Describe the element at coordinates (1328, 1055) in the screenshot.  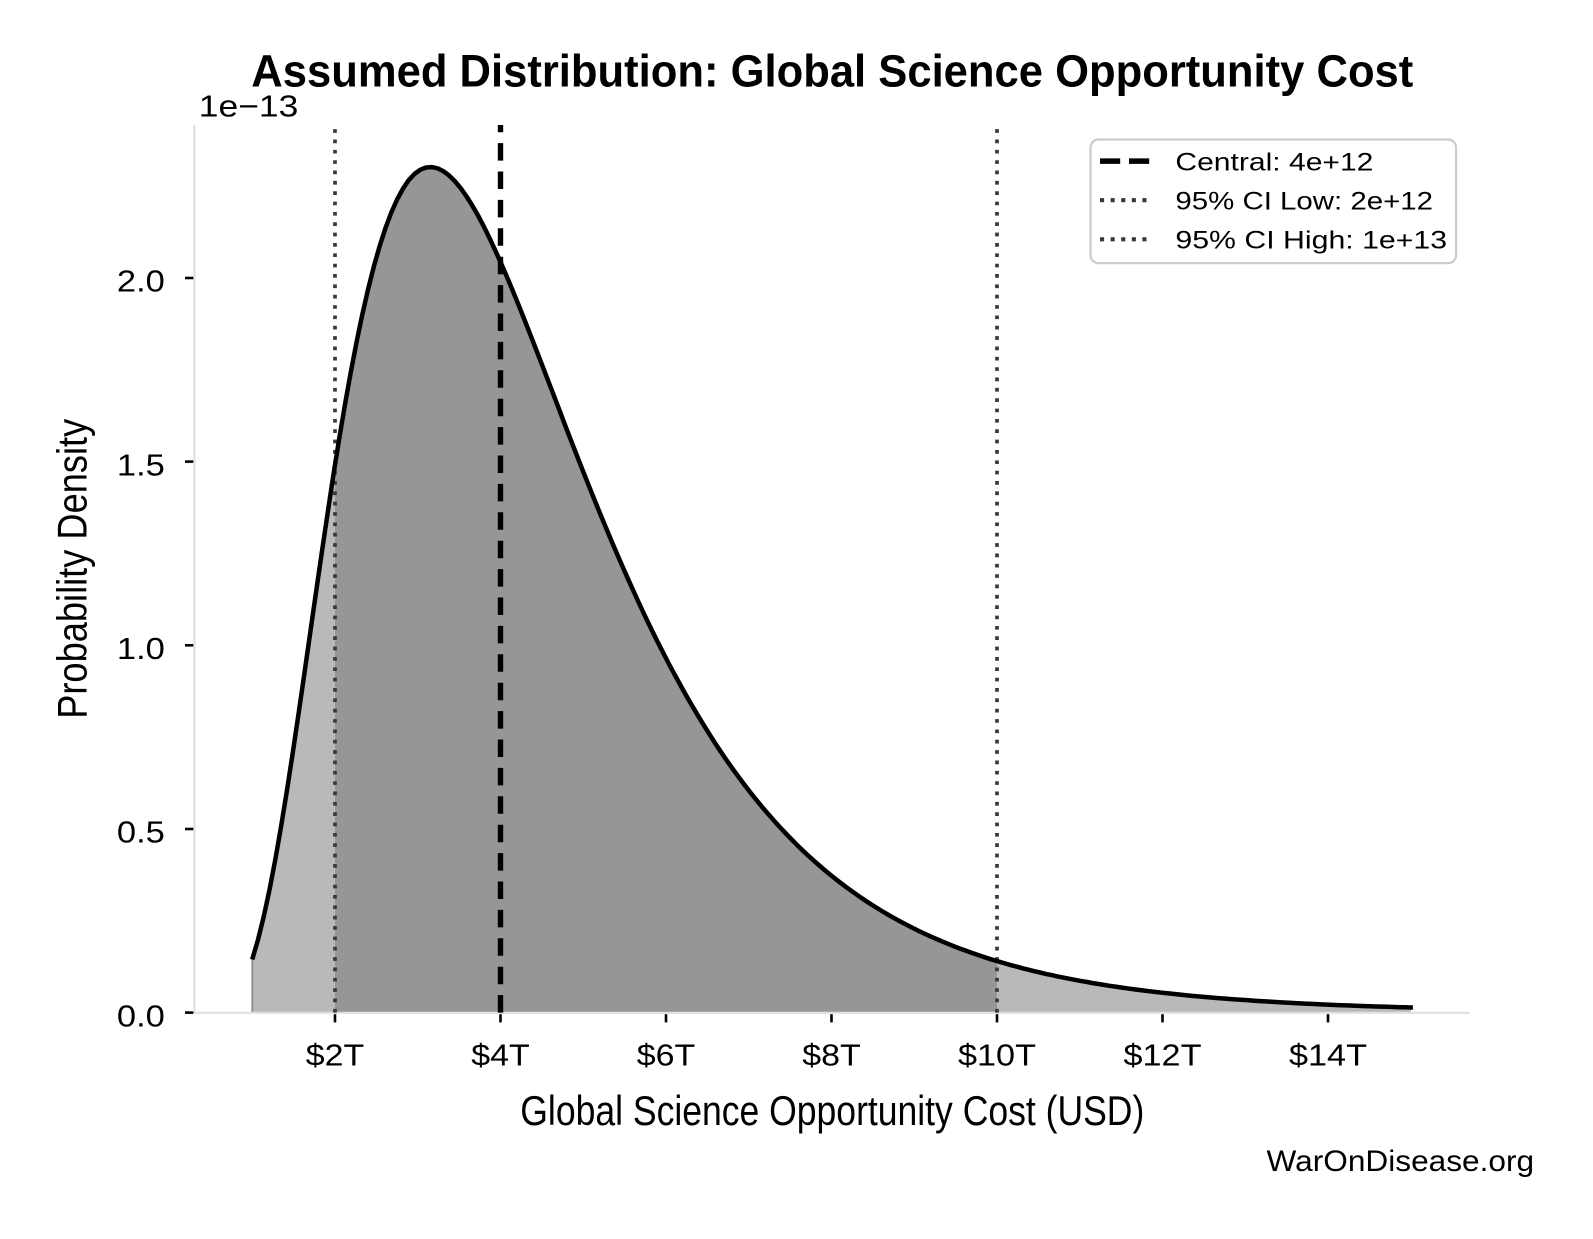
I see `svg-text: $14T` at that location.